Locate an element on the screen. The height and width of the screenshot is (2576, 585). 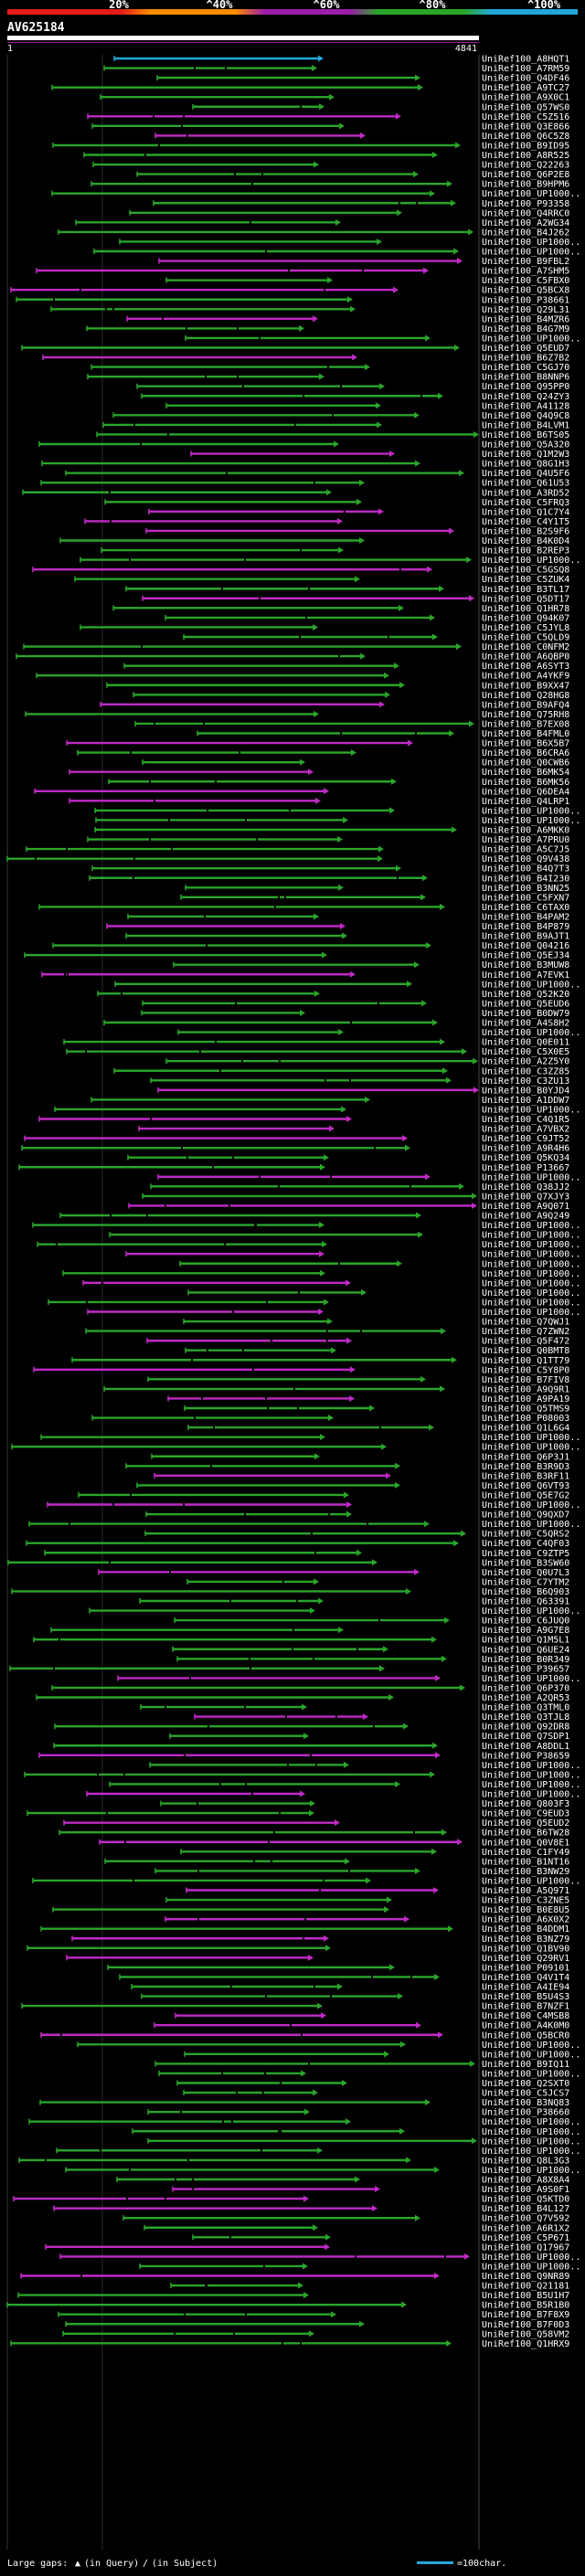
hit-label: UniRef100_P38660 is located at coordinates (525, 2113).